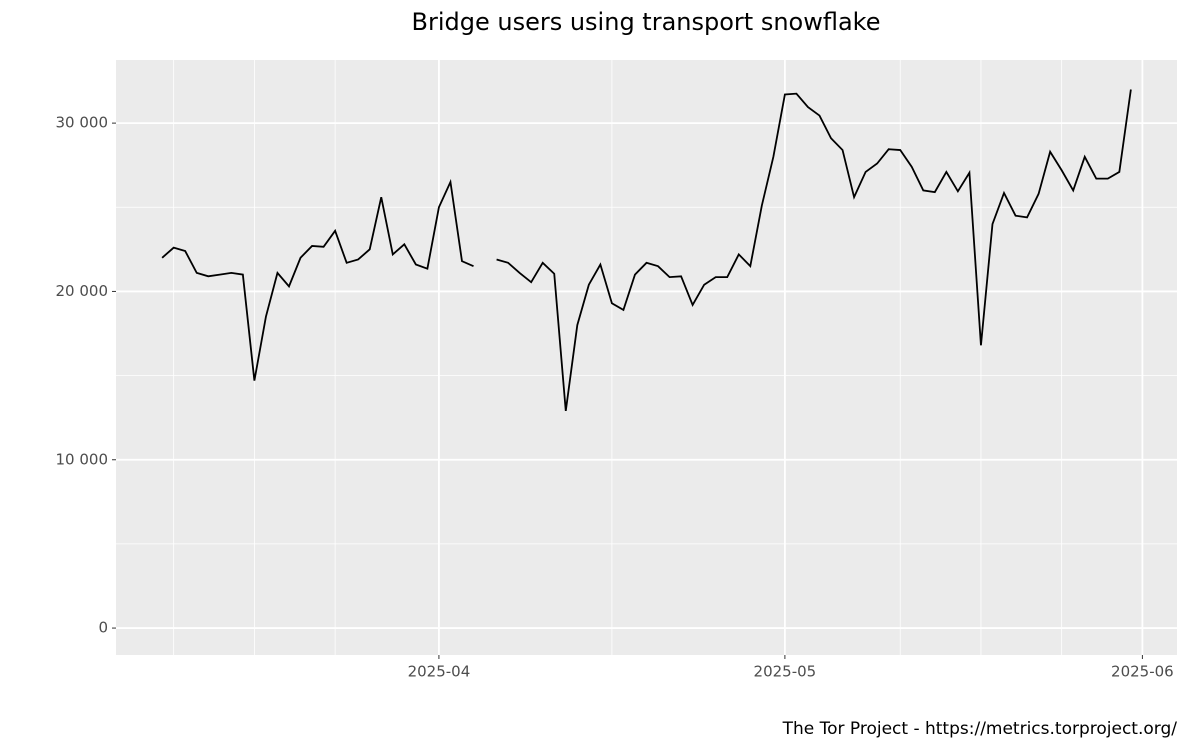 Image resolution: width=1200 pixels, height=750 pixels. Describe the element at coordinates (82, 123) in the screenshot. I see `y-tick-label: 30 000` at that location.